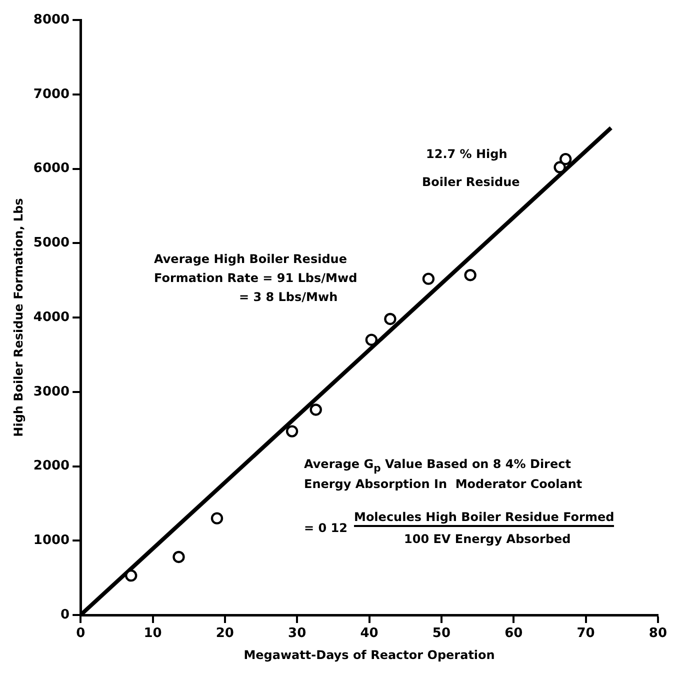 The image size is (678, 675). I want to click on y-axis-title: High Boiler Residue Formation, Lbs, so click(18, 317).